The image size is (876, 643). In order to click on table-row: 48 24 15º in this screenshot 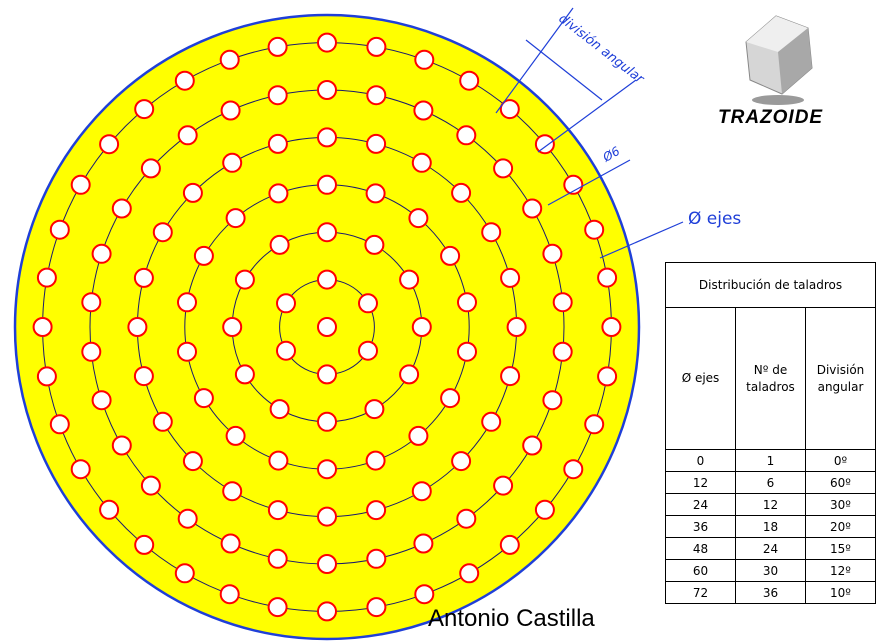, I will do `click(770, 548)`.